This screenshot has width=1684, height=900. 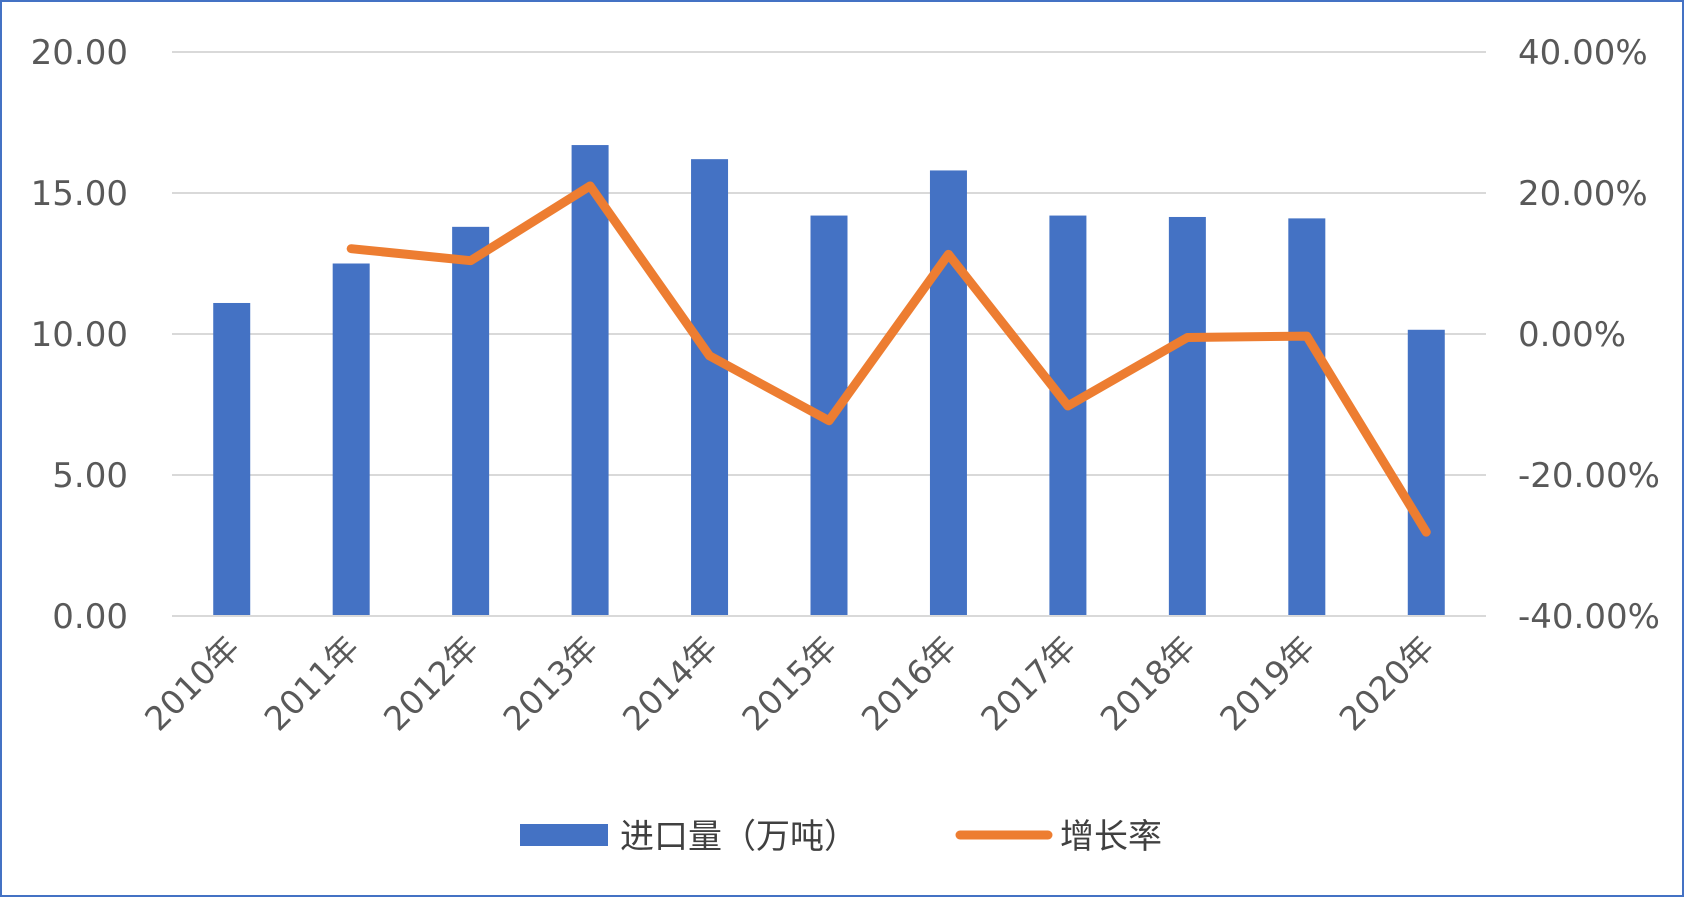 What do you see at coordinates (1589, 617) in the screenshot?
I see `right-tick-label: -40.00%` at bounding box center [1589, 617].